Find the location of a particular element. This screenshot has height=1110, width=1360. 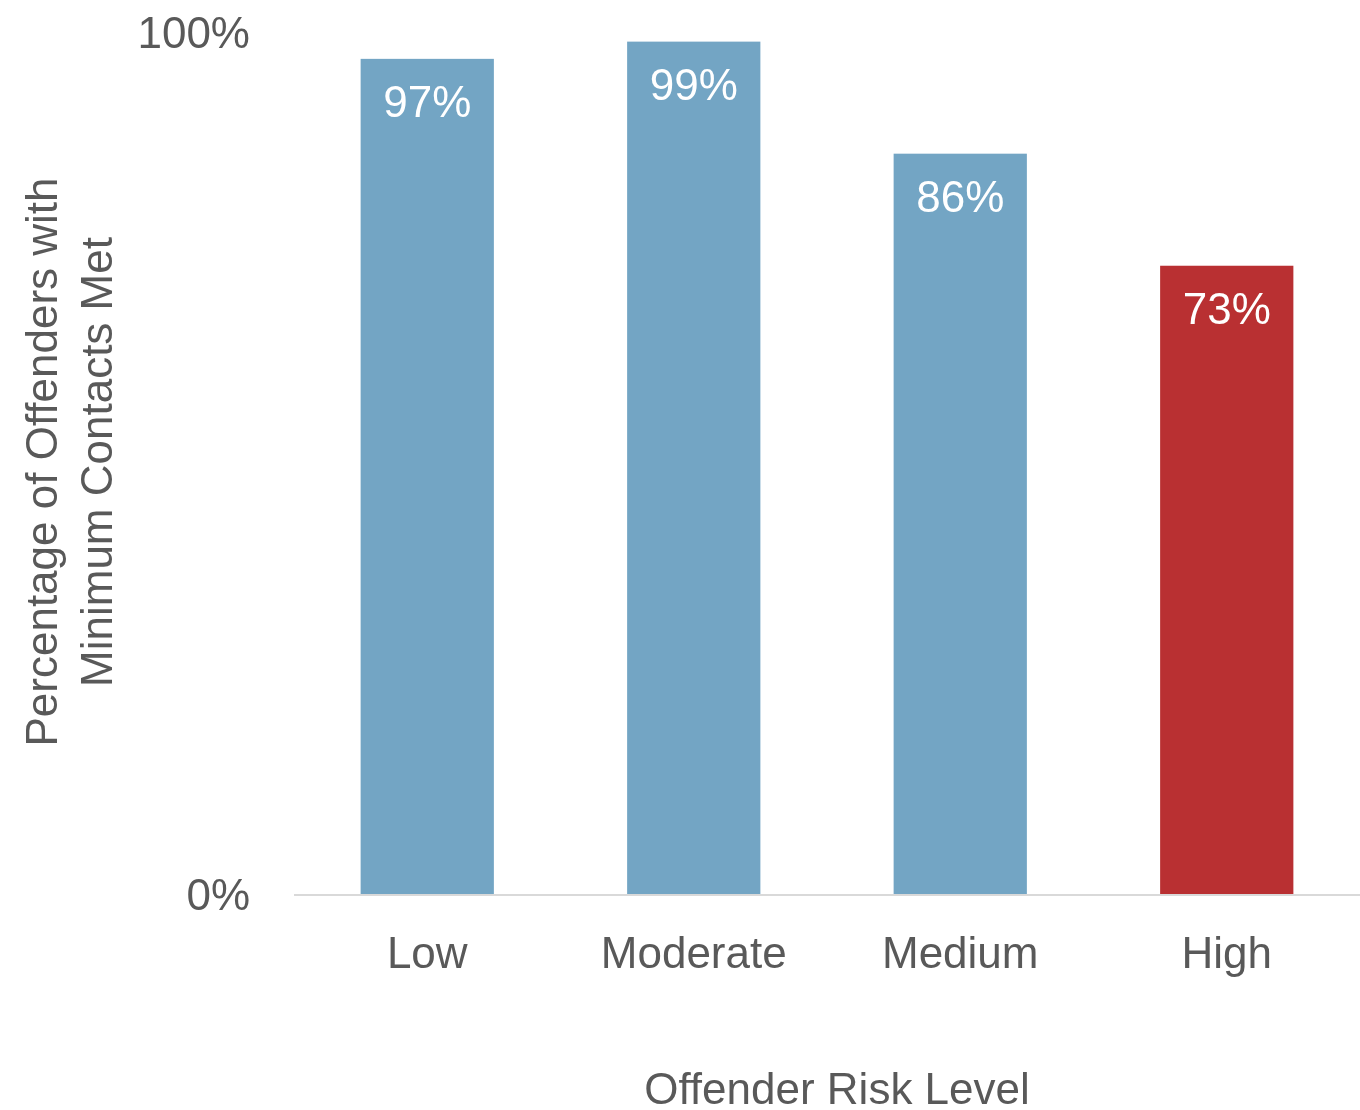

x-tick-label: Low is located at coordinates (427, 952).